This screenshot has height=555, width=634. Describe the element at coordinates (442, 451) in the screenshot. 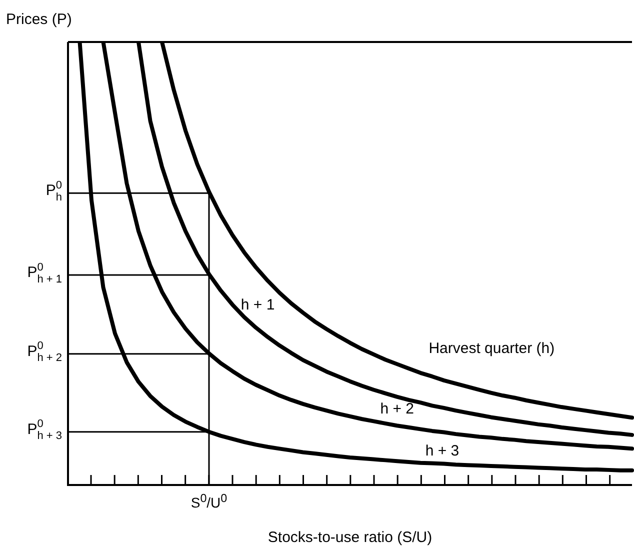

I see `series-label: h + 3` at that location.